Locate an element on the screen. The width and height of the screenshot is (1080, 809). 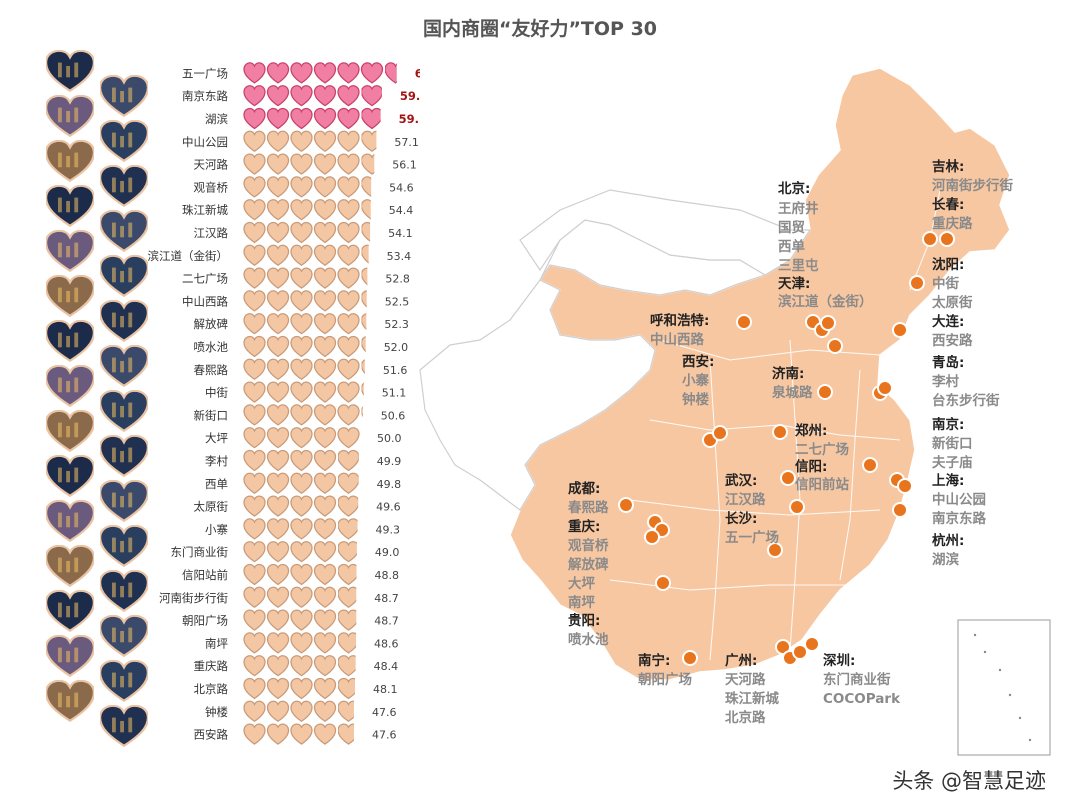
city-changsha: 长沙: is located at coordinates (741, 519).